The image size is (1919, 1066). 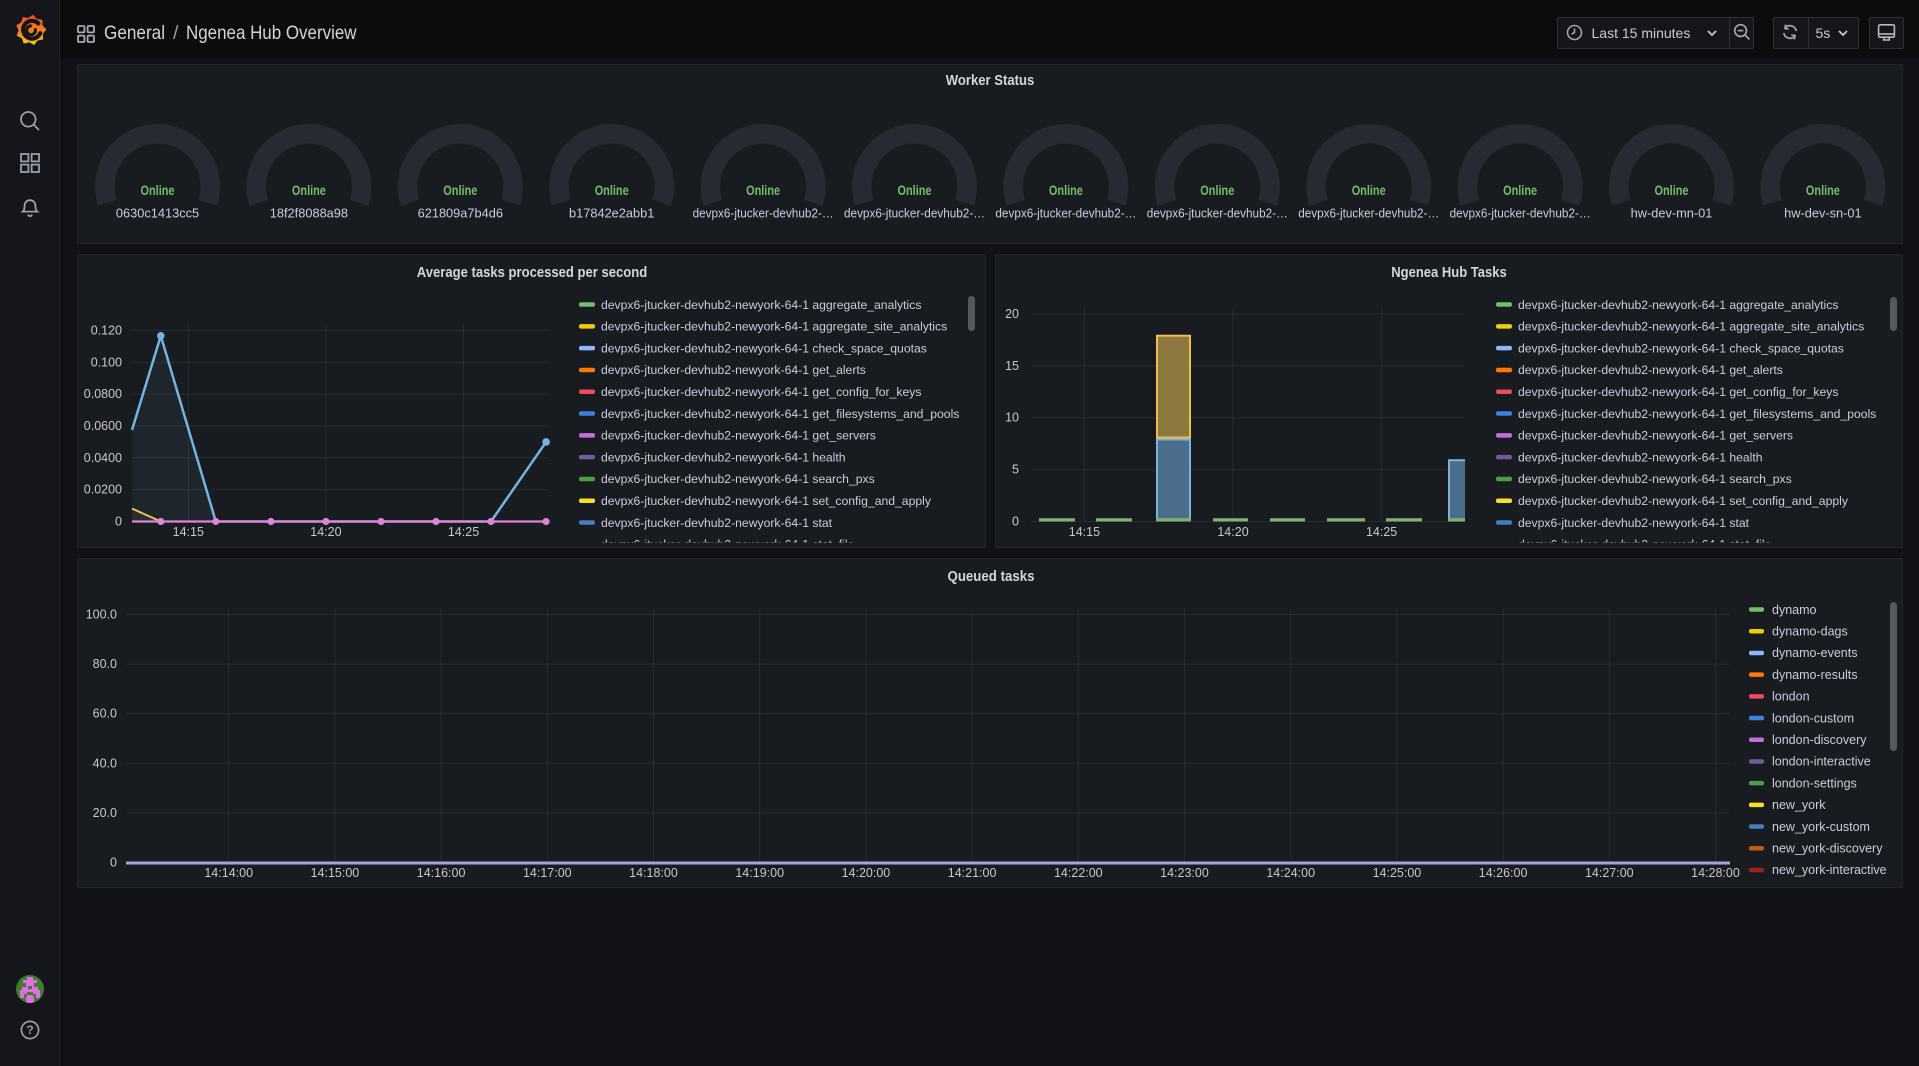 I want to click on svg-text: 20, so click(x=1012, y=314).